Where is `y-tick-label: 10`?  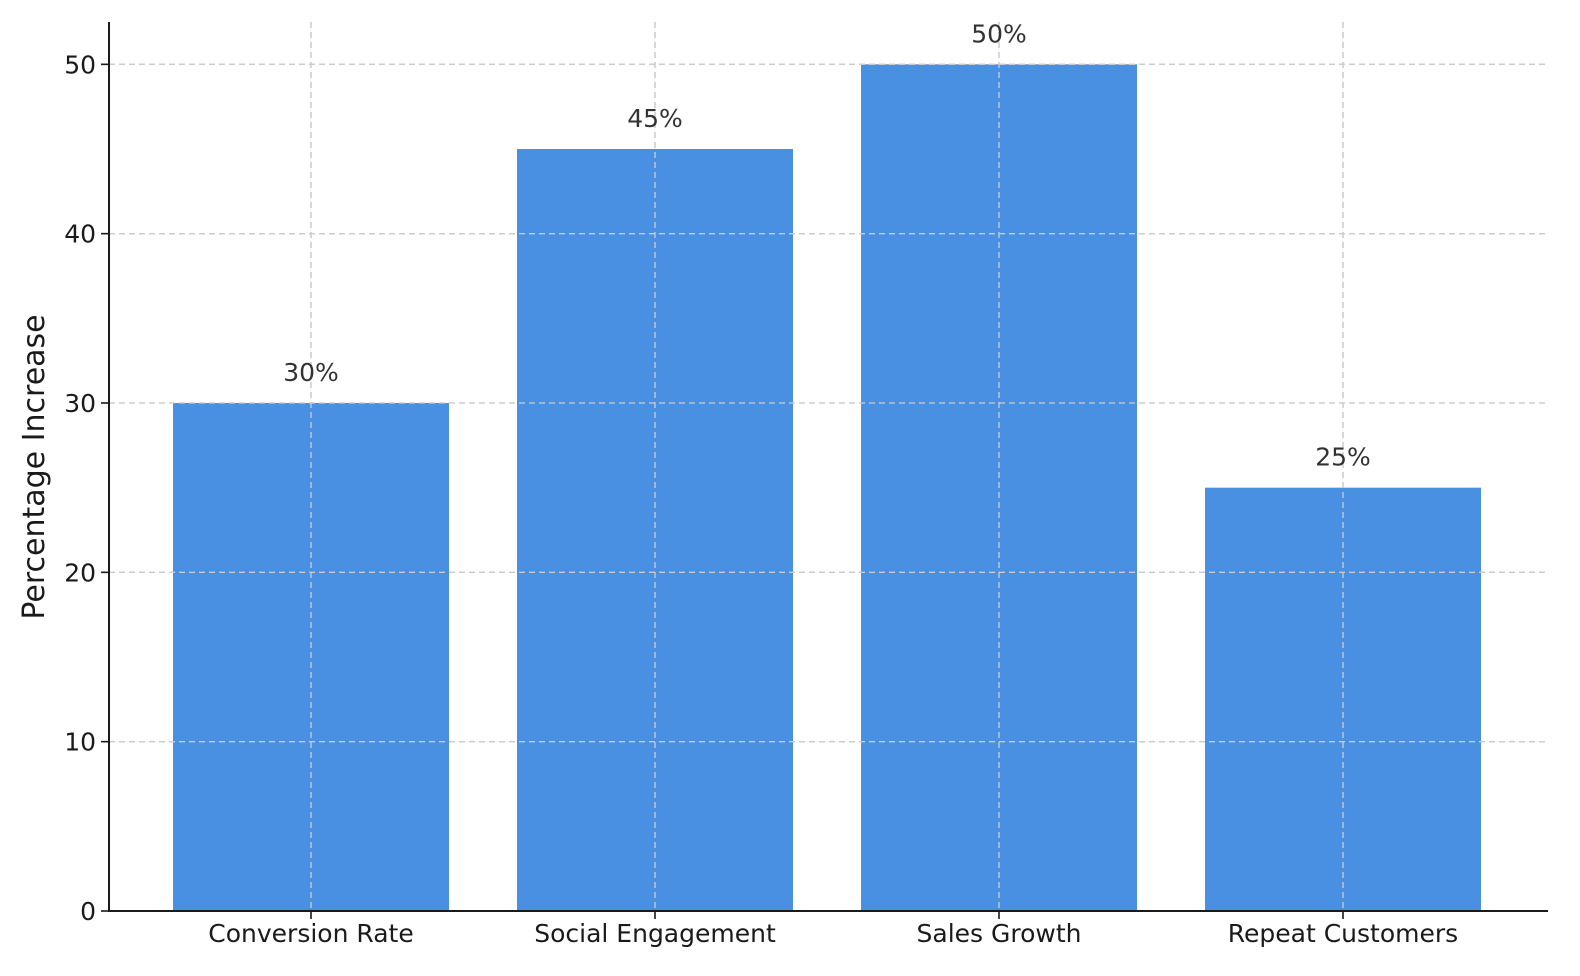 y-tick-label: 10 is located at coordinates (80, 742).